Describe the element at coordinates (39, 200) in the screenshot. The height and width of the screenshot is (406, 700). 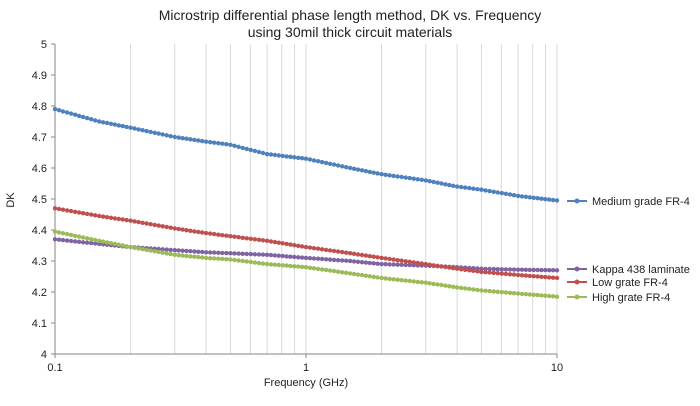
I see `y-tick-label: 4.5` at that location.